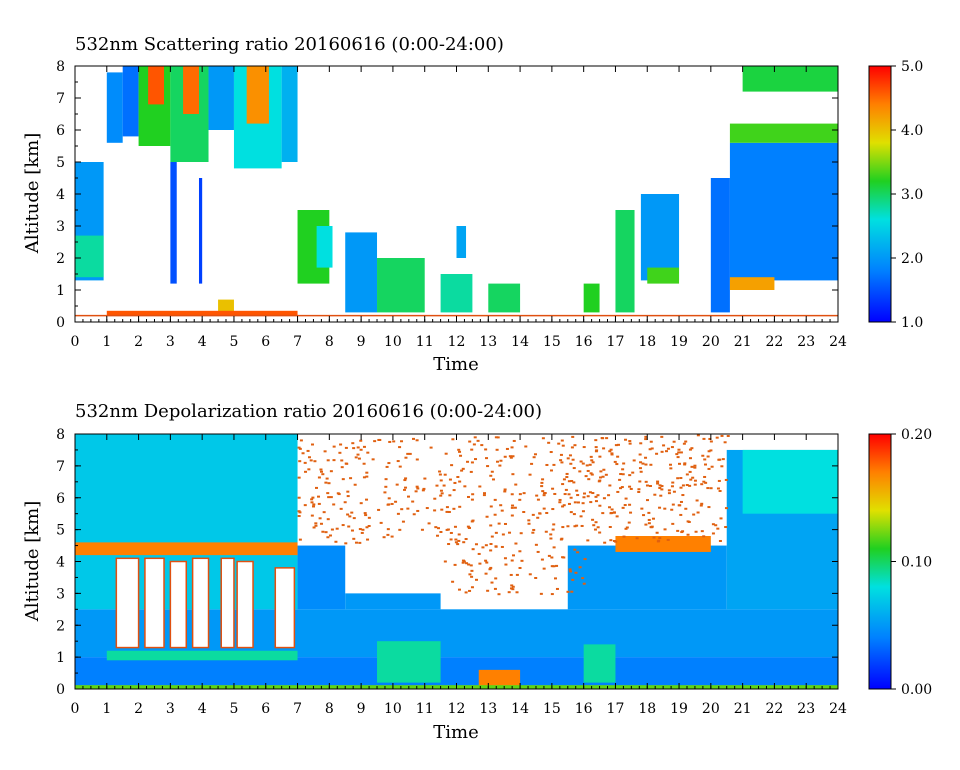 The width and height of the screenshot is (960, 770). What do you see at coordinates (584, 342) in the screenshot?
I see `scattering-x-tick-label: 16` at bounding box center [584, 342].